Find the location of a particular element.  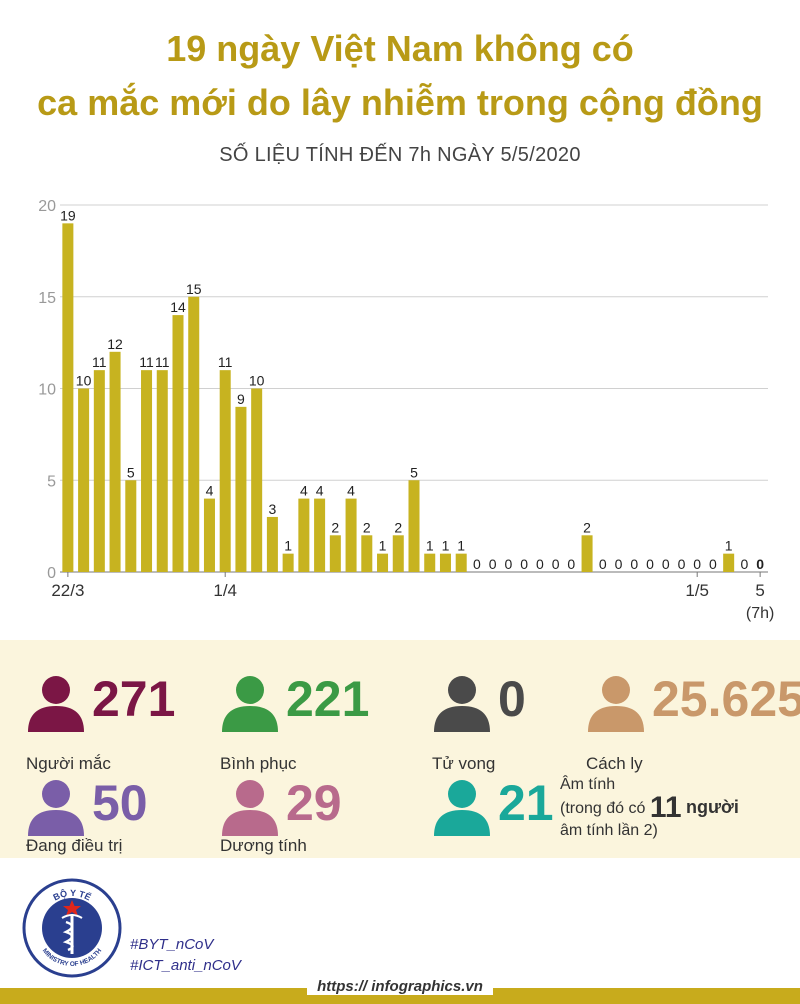

y-tick-label: 15 is located at coordinates (47, 298).